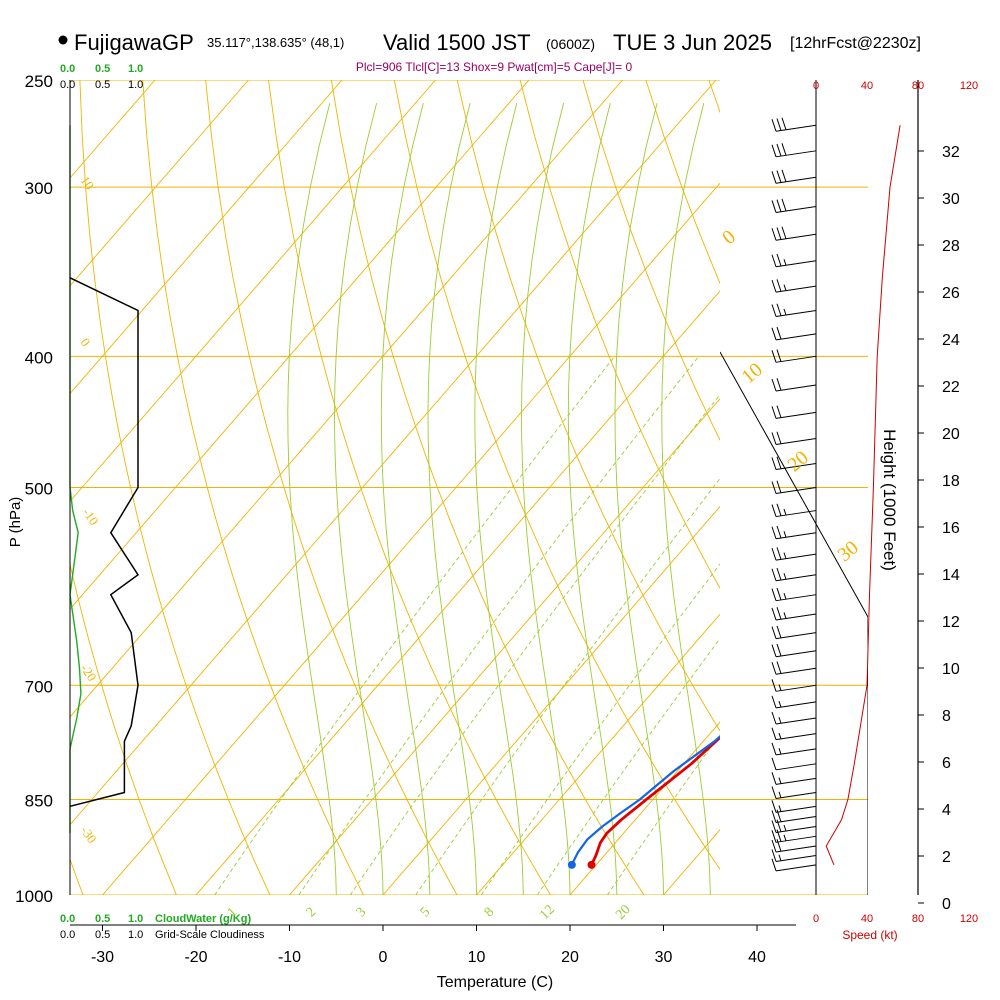 The image size is (1000, 1000). I want to click on cloud-water-top-tick-0: 0.0, so click(67, 69).